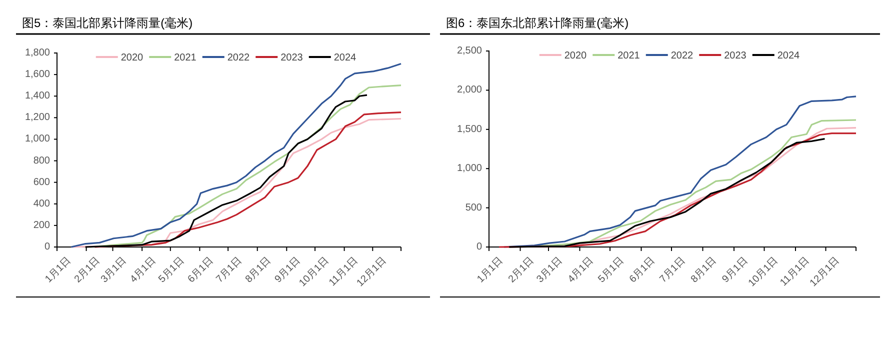  Describe the element at coordinates (469, 90) in the screenshot. I see `y-tick-label: 2,000` at that location.